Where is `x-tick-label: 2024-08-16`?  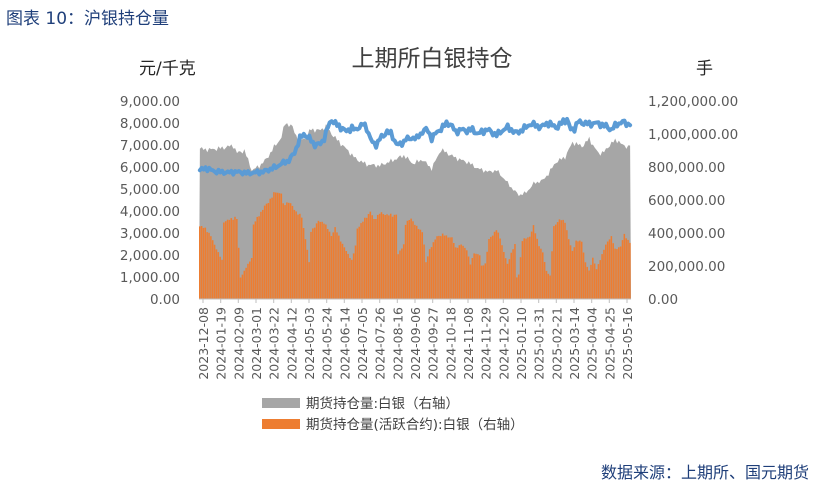 x-tick-label: 2024-08-16 is located at coordinates (397, 343).